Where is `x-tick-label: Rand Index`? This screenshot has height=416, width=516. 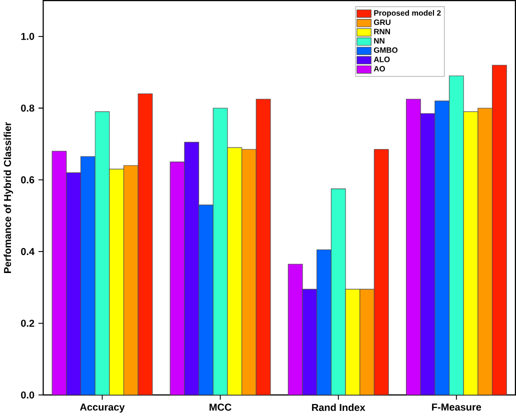
x-tick-label: Rand Index is located at coordinates (339, 407).